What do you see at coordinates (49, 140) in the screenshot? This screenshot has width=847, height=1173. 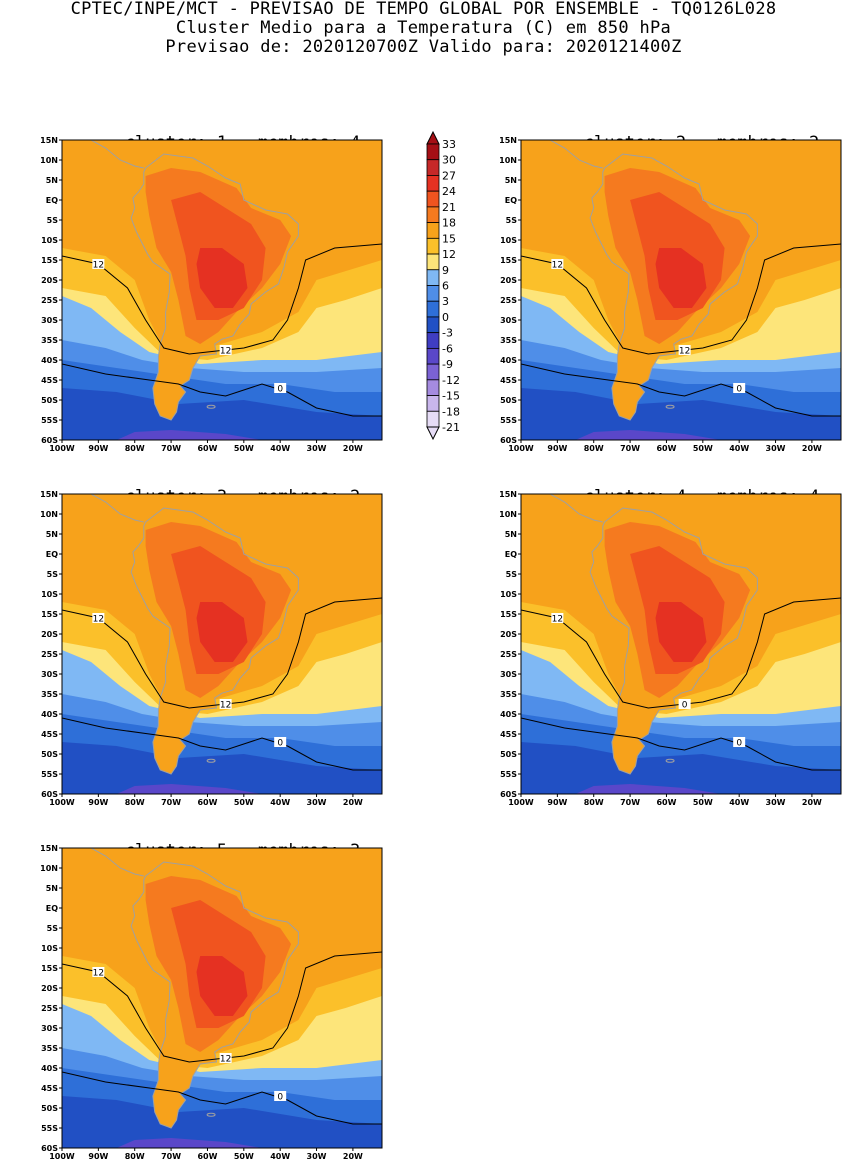 I see `y-tick-label: 15N` at bounding box center [49, 140].